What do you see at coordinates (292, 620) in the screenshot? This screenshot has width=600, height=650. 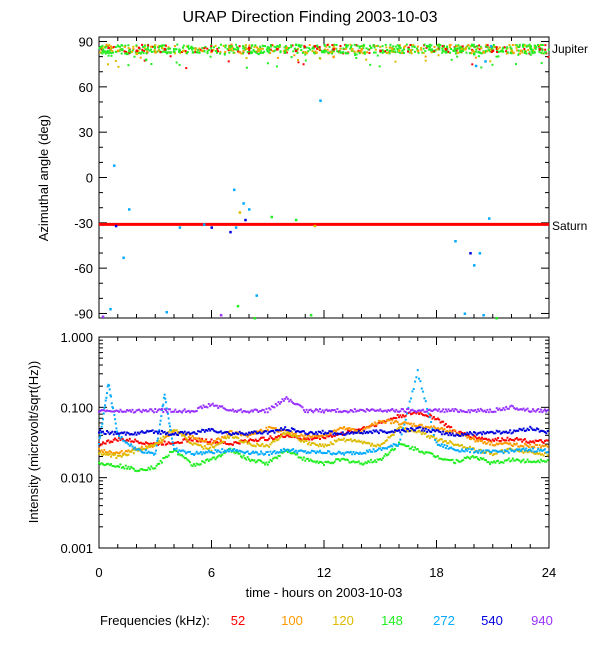 I see `legend-entry-100: 100` at bounding box center [292, 620].